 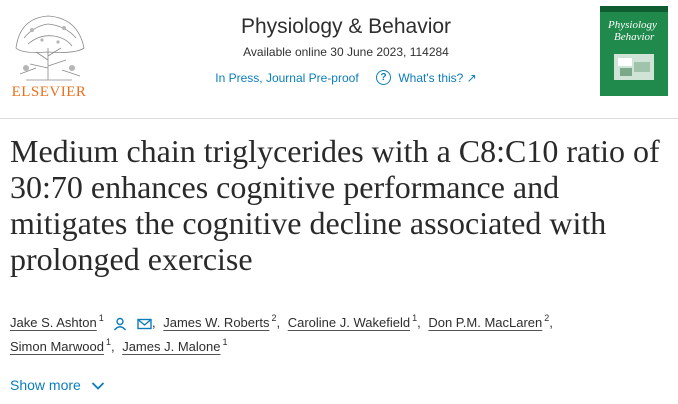 What do you see at coordinates (346, 26) in the screenshot?
I see `journal-title-link: Physiology & Behavior` at bounding box center [346, 26].